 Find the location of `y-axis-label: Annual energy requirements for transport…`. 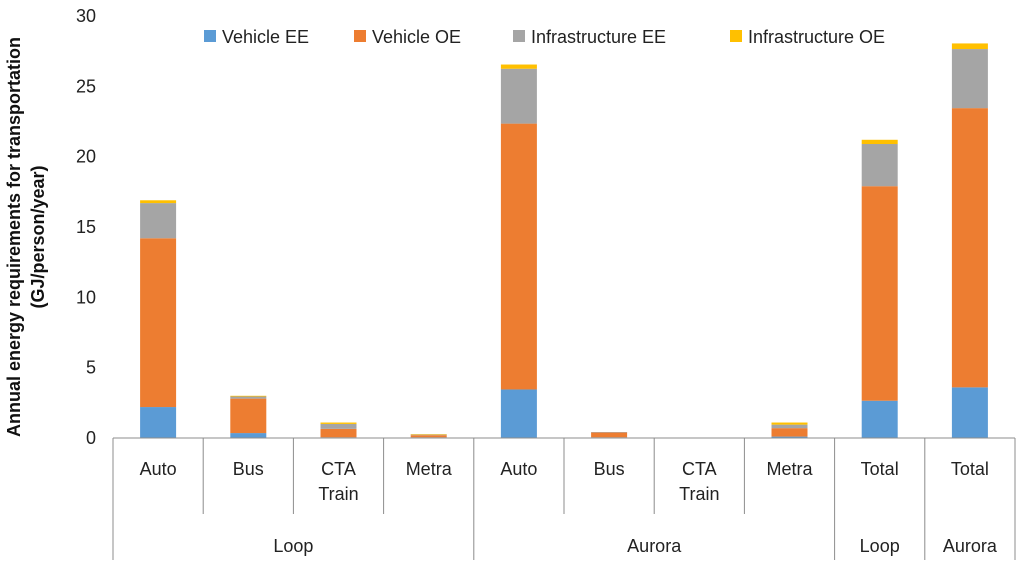

y-axis-label: Annual energy requirements for transport… is located at coordinates (26, 237).